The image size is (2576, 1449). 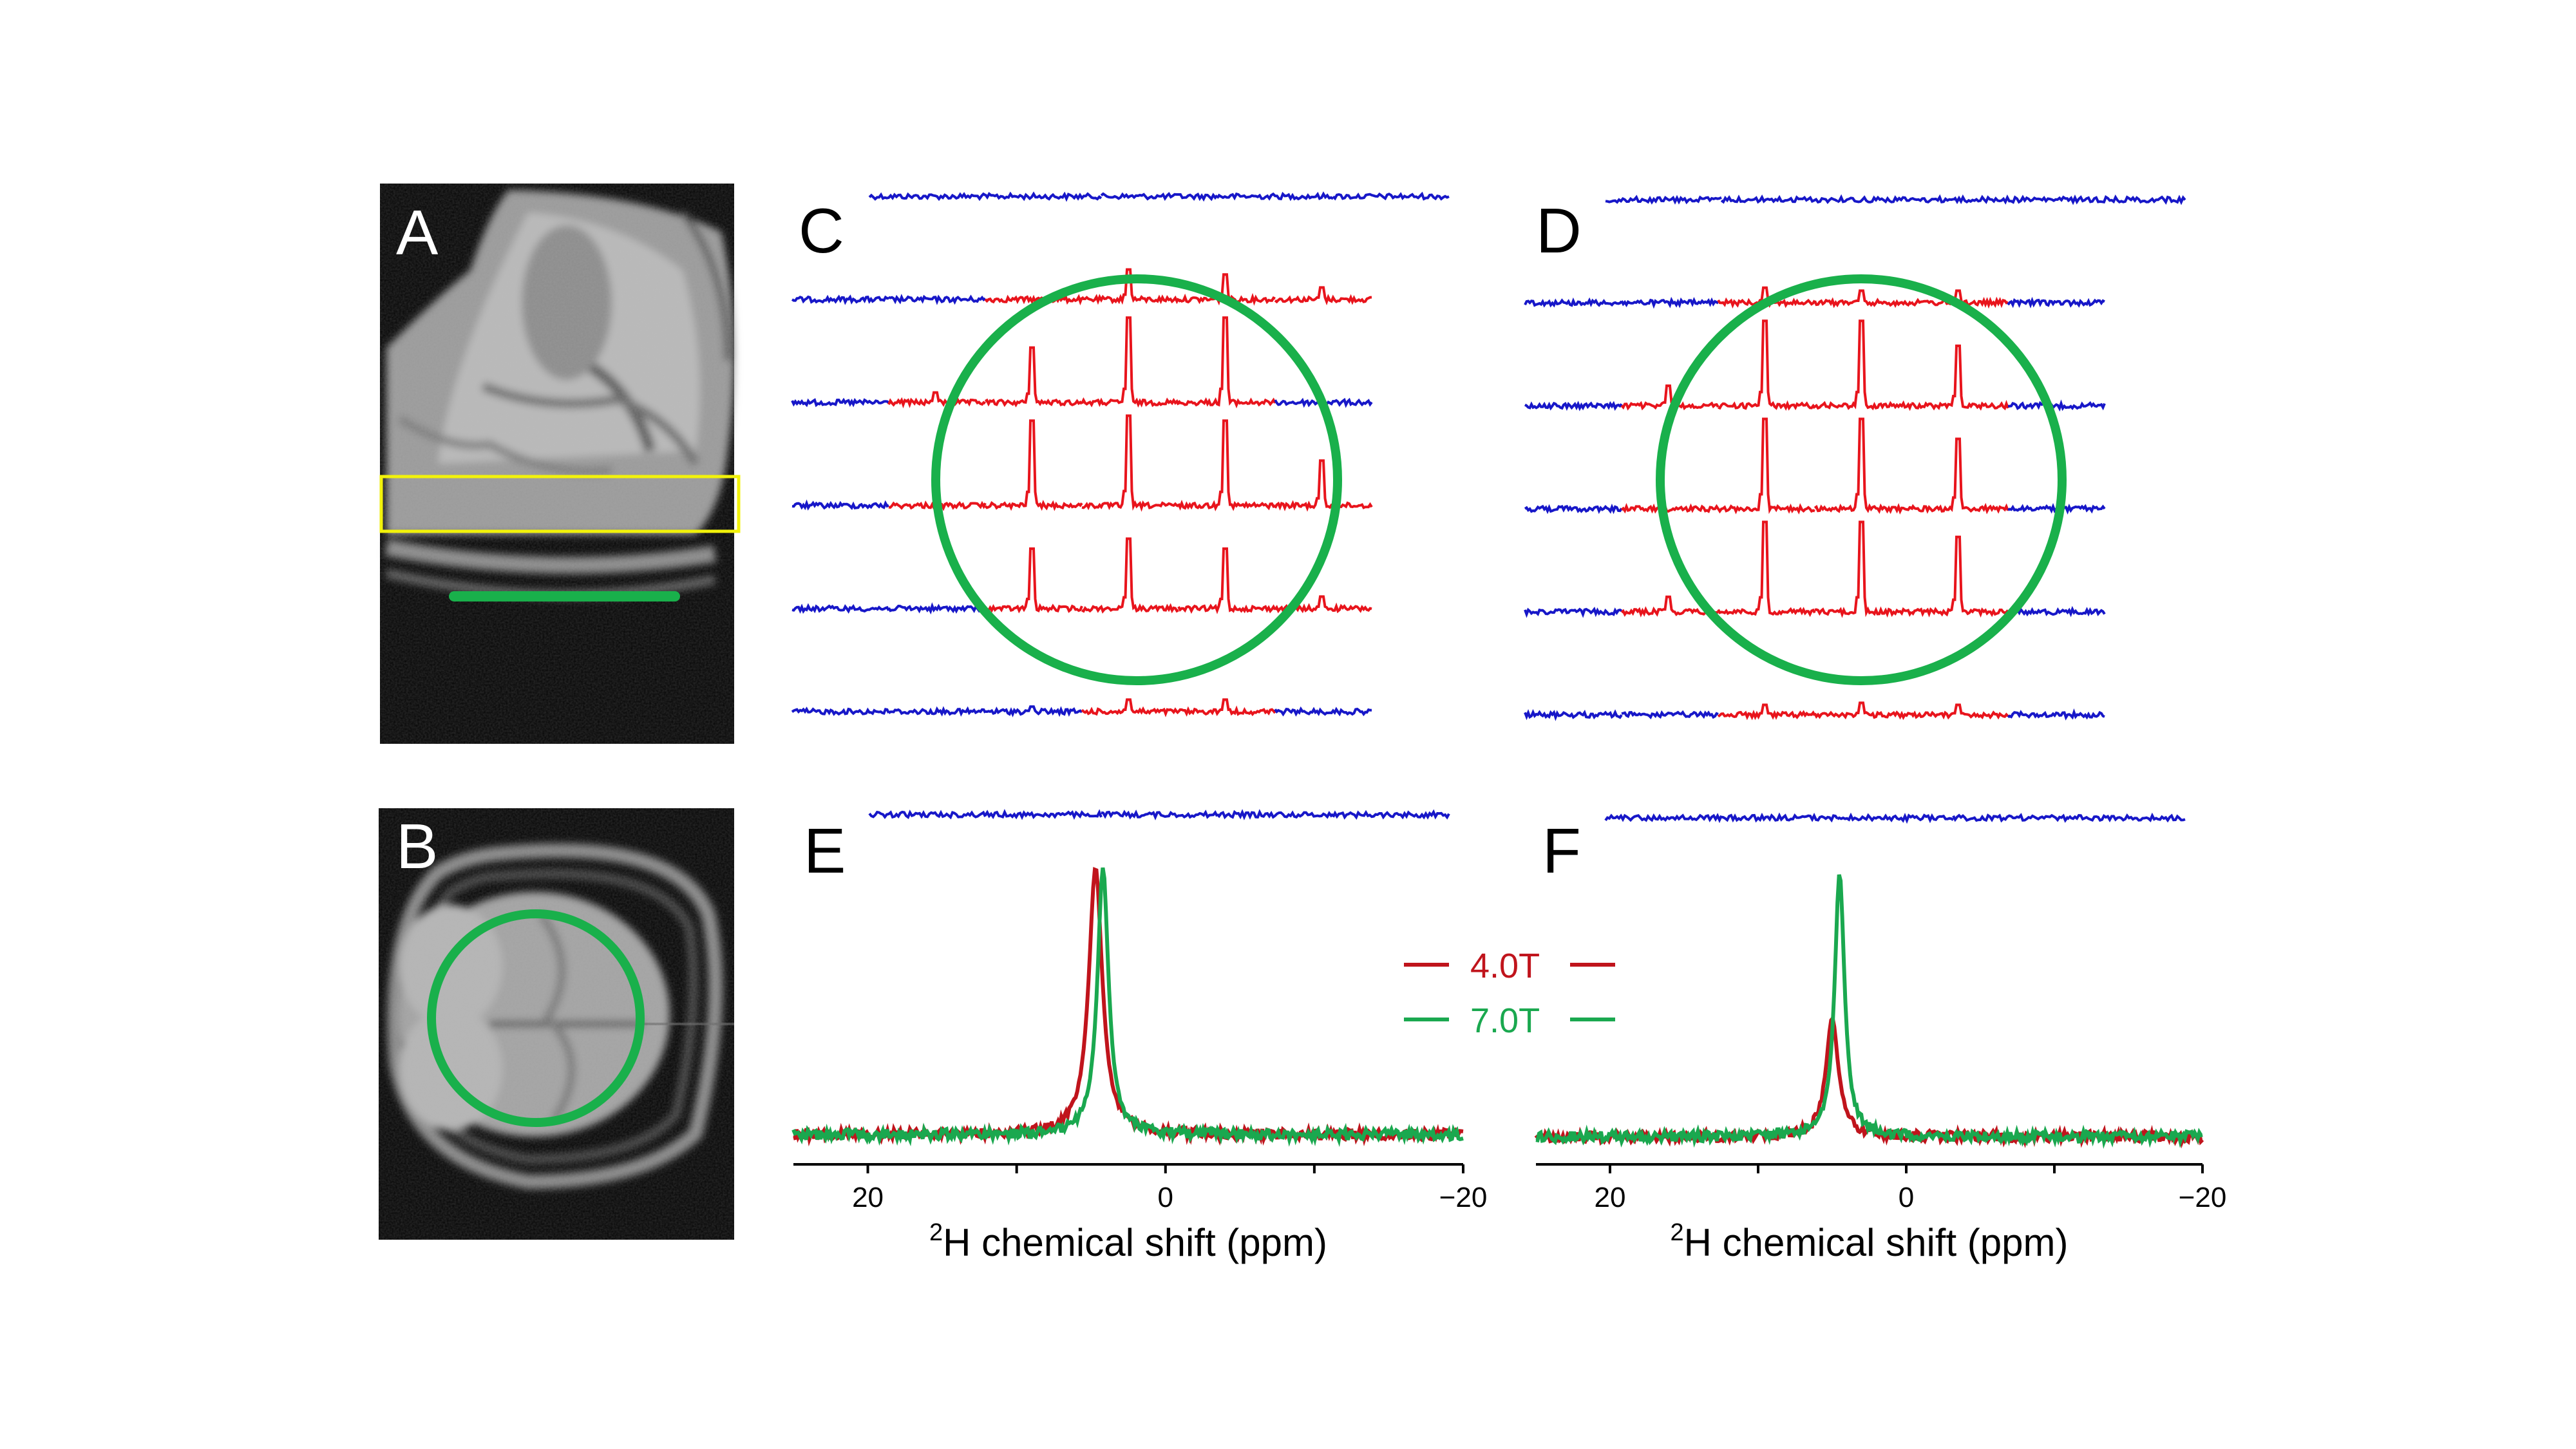 I want to click on legend: 4.0T 7.0T, so click(x=1510, y=994).